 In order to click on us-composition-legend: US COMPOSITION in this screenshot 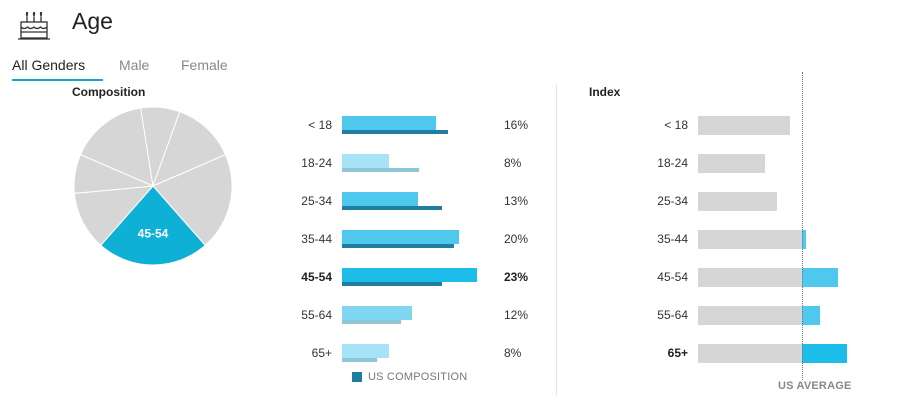, I will do `click(418, 377)`.